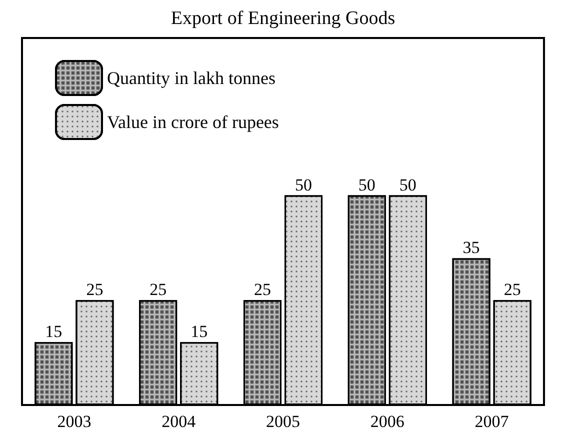  I want to click on legend-label: Quantity in lakh tonnes, so click(191, 78).